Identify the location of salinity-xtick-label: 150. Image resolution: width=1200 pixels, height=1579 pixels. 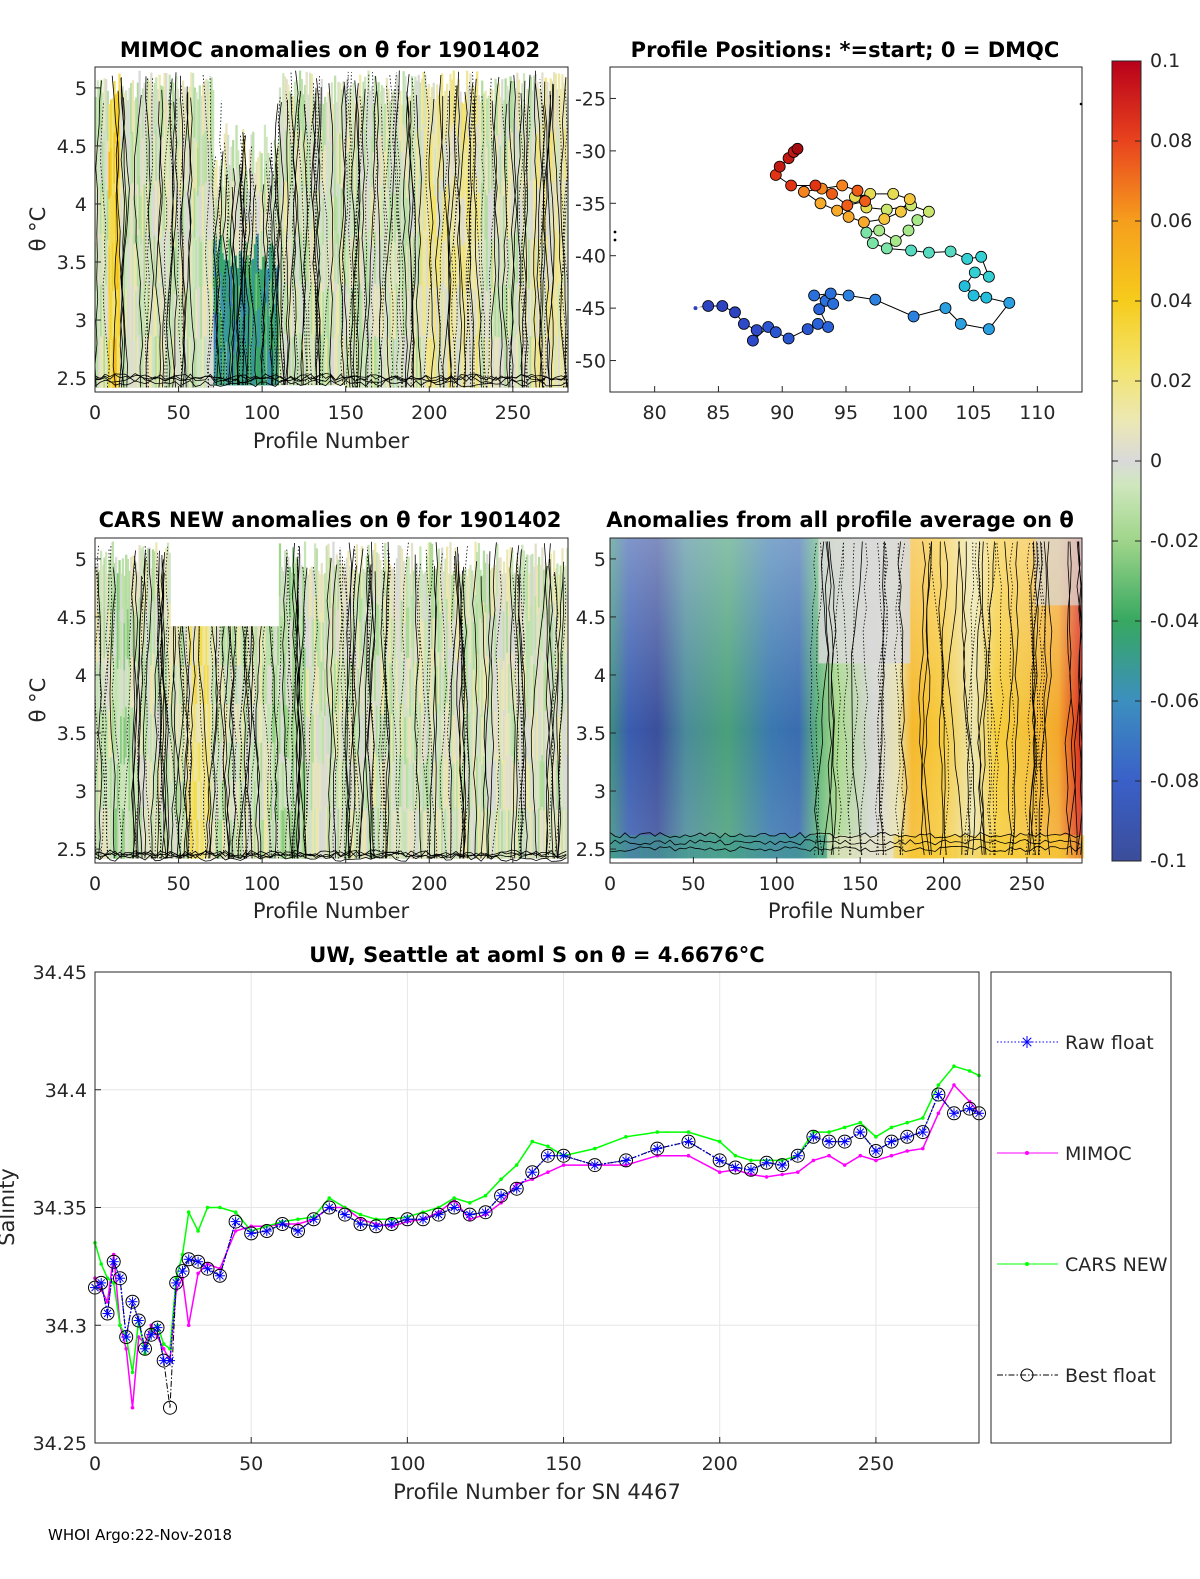
(563, 1464).